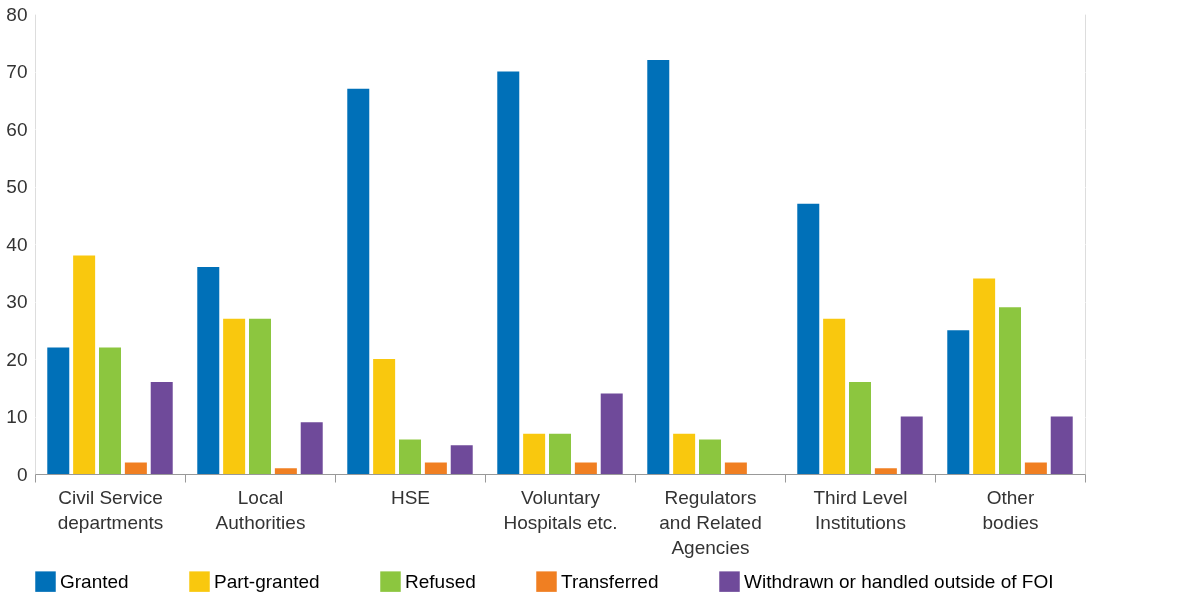 This screenshot has width=1200, height=604. Describe the element at coordinates (94, 581) in the screenshot. I see `legend-label: Granted` at that location.